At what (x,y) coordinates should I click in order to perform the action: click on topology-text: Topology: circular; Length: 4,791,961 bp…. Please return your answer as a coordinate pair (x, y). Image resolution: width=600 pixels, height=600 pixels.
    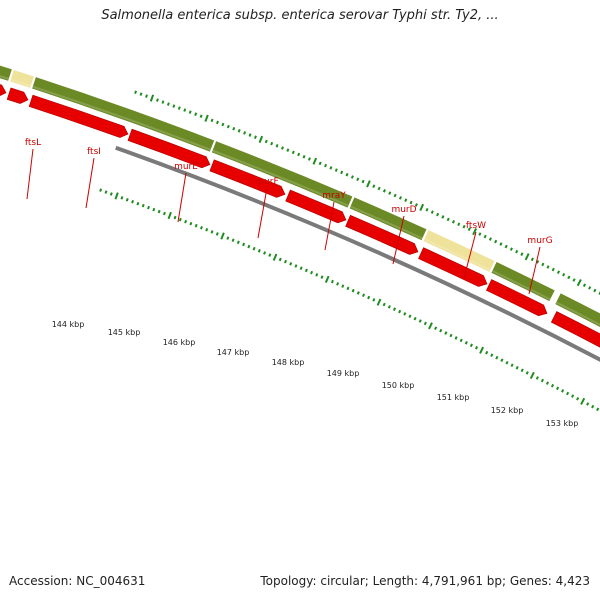
    Looking at the image, I should click on (425, 581).